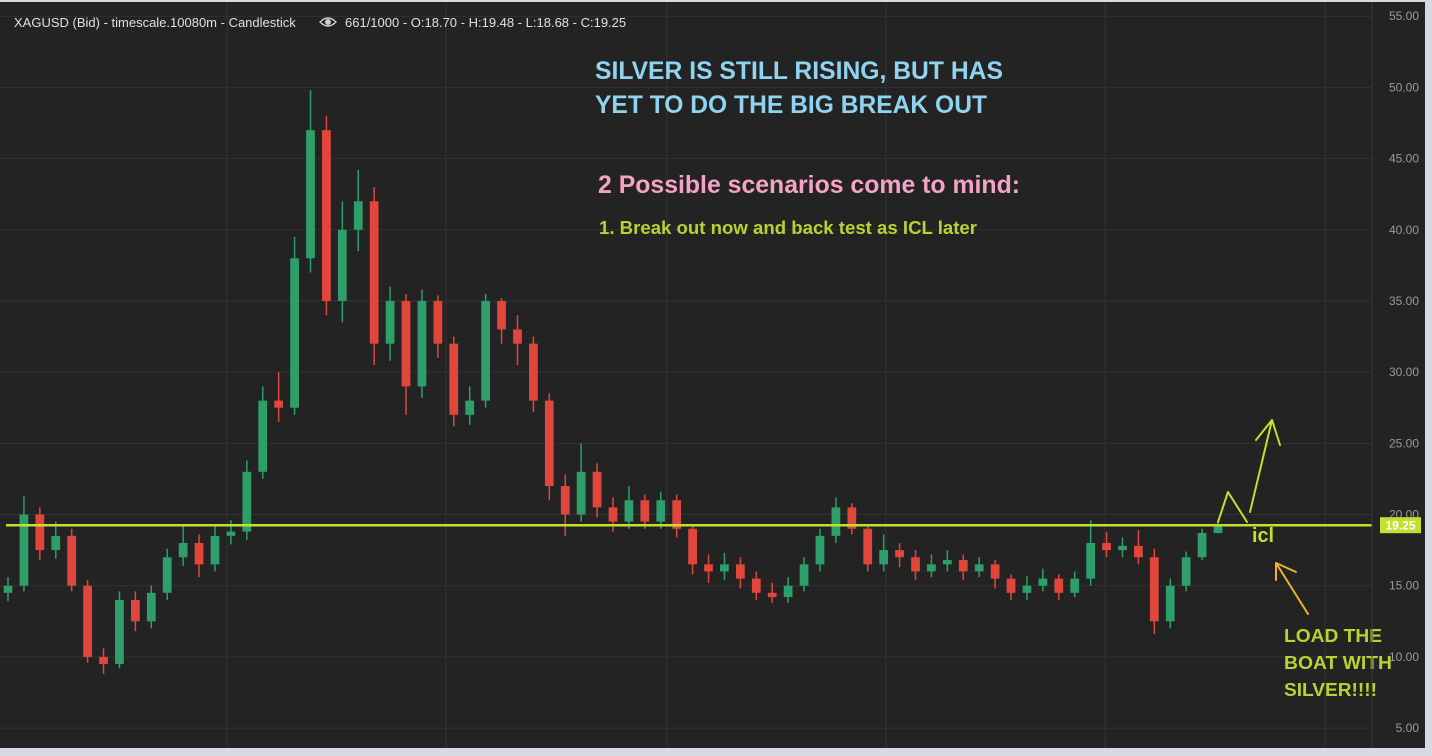  I want to click on right-frame, so click(1428, 378).